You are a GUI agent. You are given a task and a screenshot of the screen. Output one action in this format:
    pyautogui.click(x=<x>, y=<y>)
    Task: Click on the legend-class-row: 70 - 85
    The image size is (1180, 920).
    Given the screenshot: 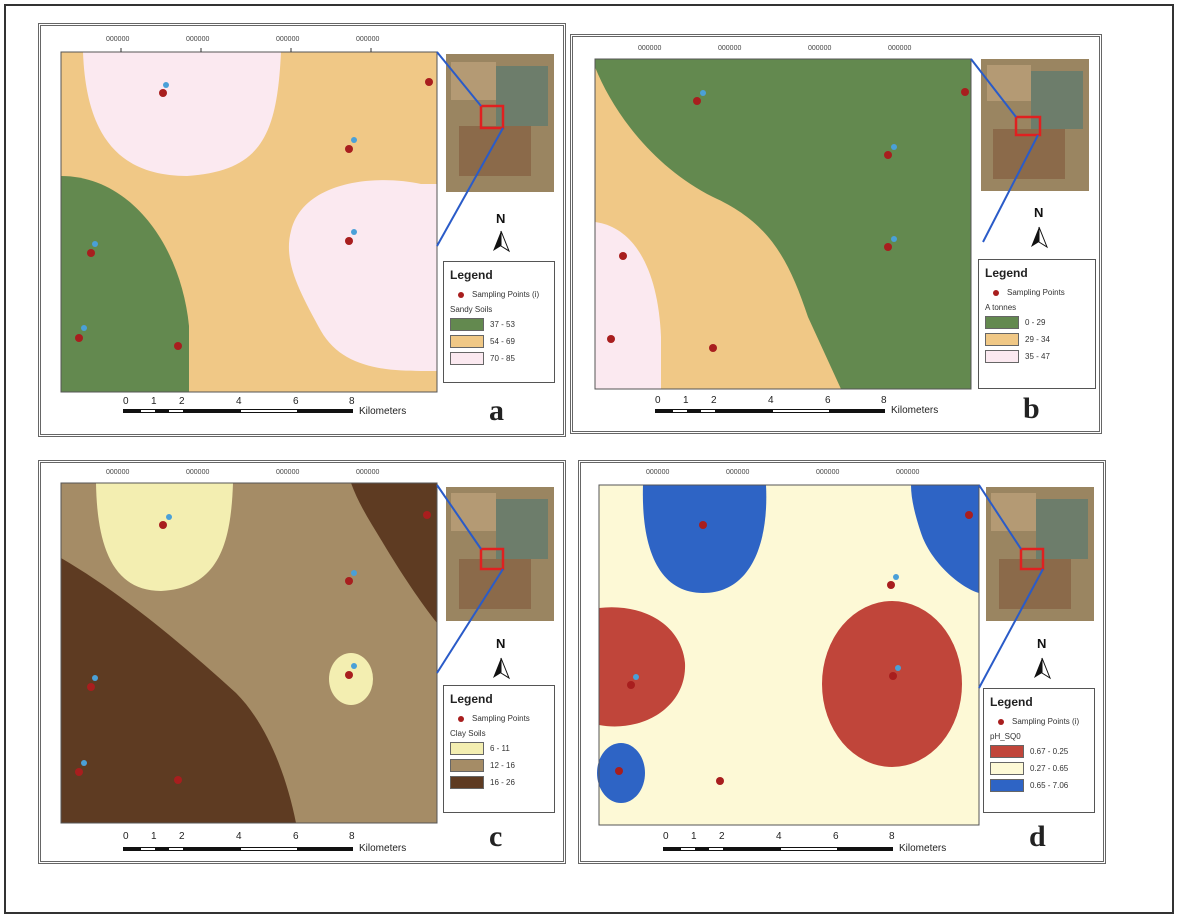 What is the action you would take?
    pyautogui.click(x=499, y=358)
    